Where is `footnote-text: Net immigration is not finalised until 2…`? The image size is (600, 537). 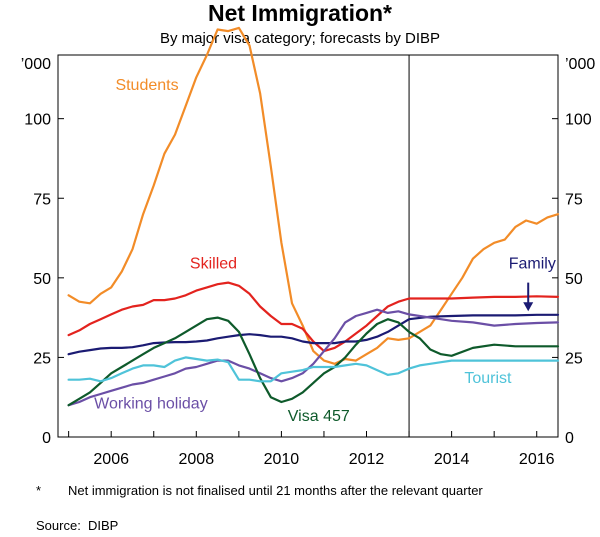 footnote-text: Net immigration is not finalised until 2… is located at coordinates (275, 490).